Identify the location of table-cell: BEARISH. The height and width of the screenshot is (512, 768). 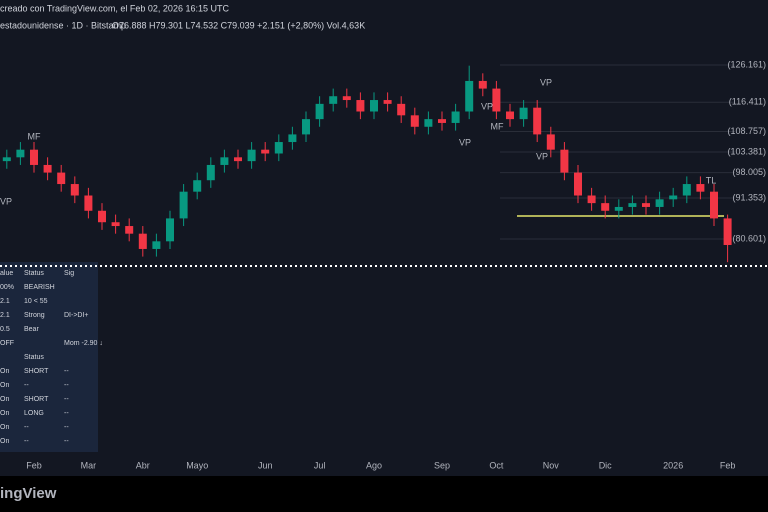
(39, 287).